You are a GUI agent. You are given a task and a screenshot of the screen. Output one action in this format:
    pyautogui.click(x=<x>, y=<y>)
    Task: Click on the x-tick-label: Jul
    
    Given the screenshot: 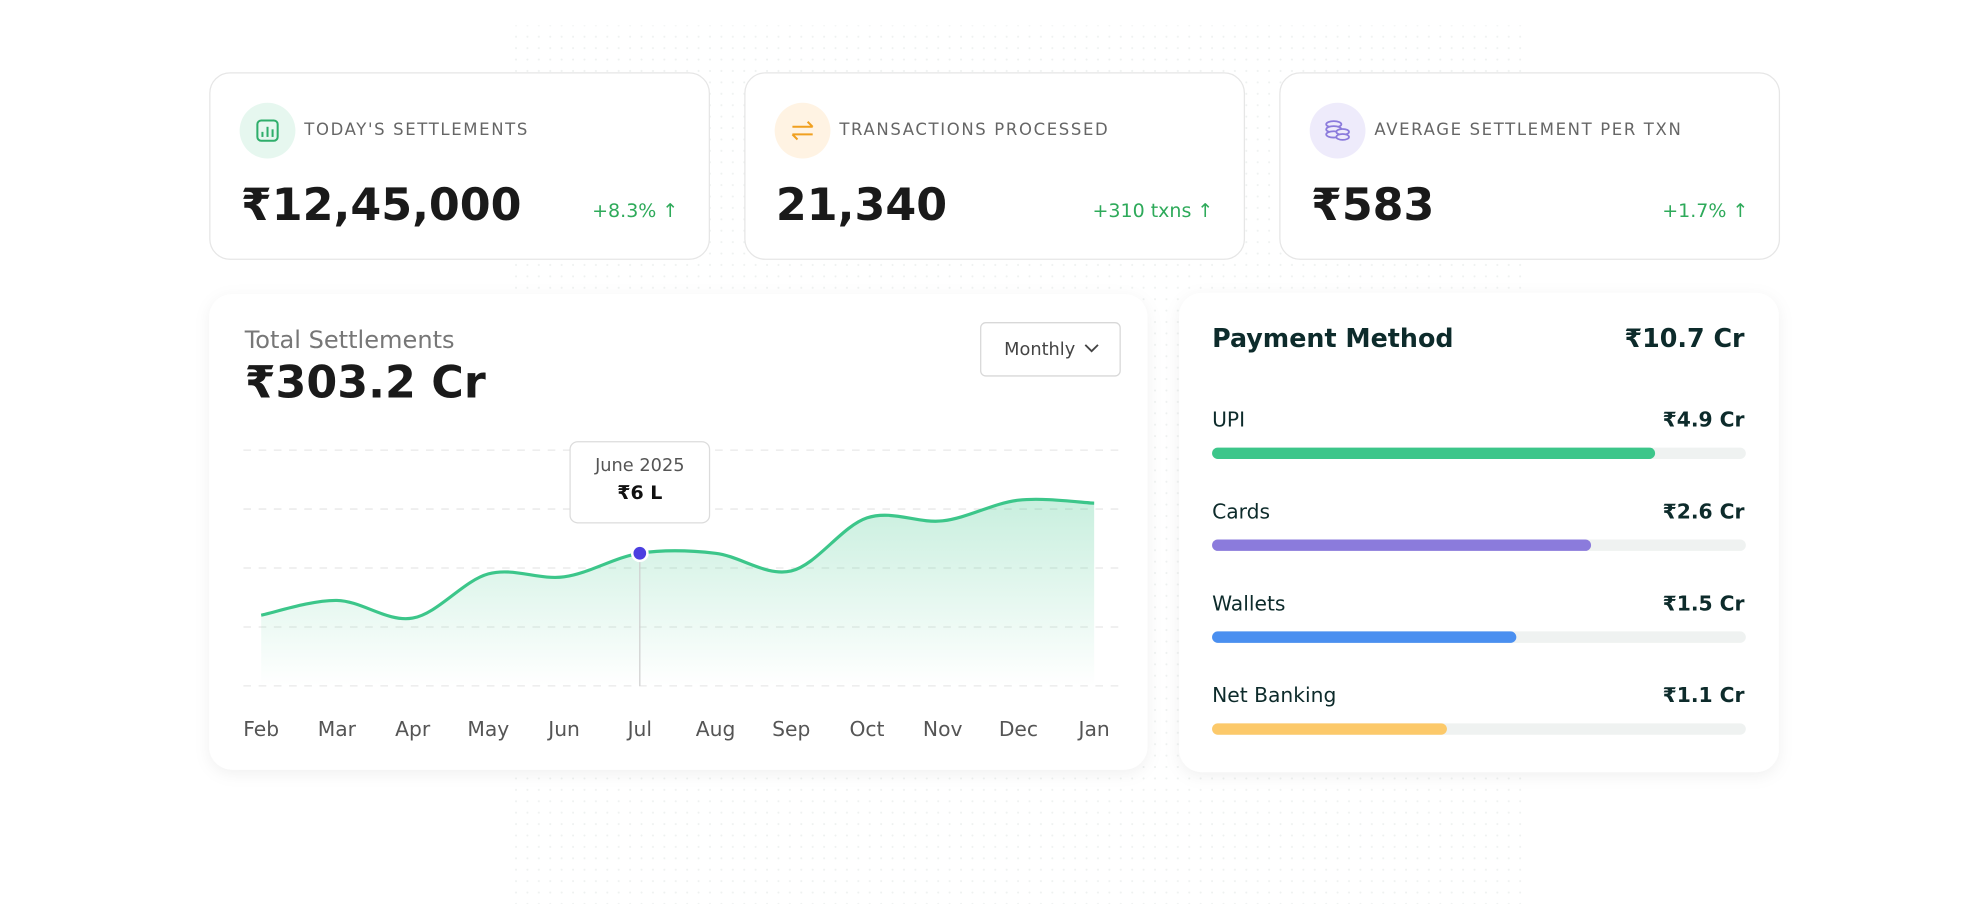 What is the action you would take?
    pyautogui.click(x=639, y=729)
    